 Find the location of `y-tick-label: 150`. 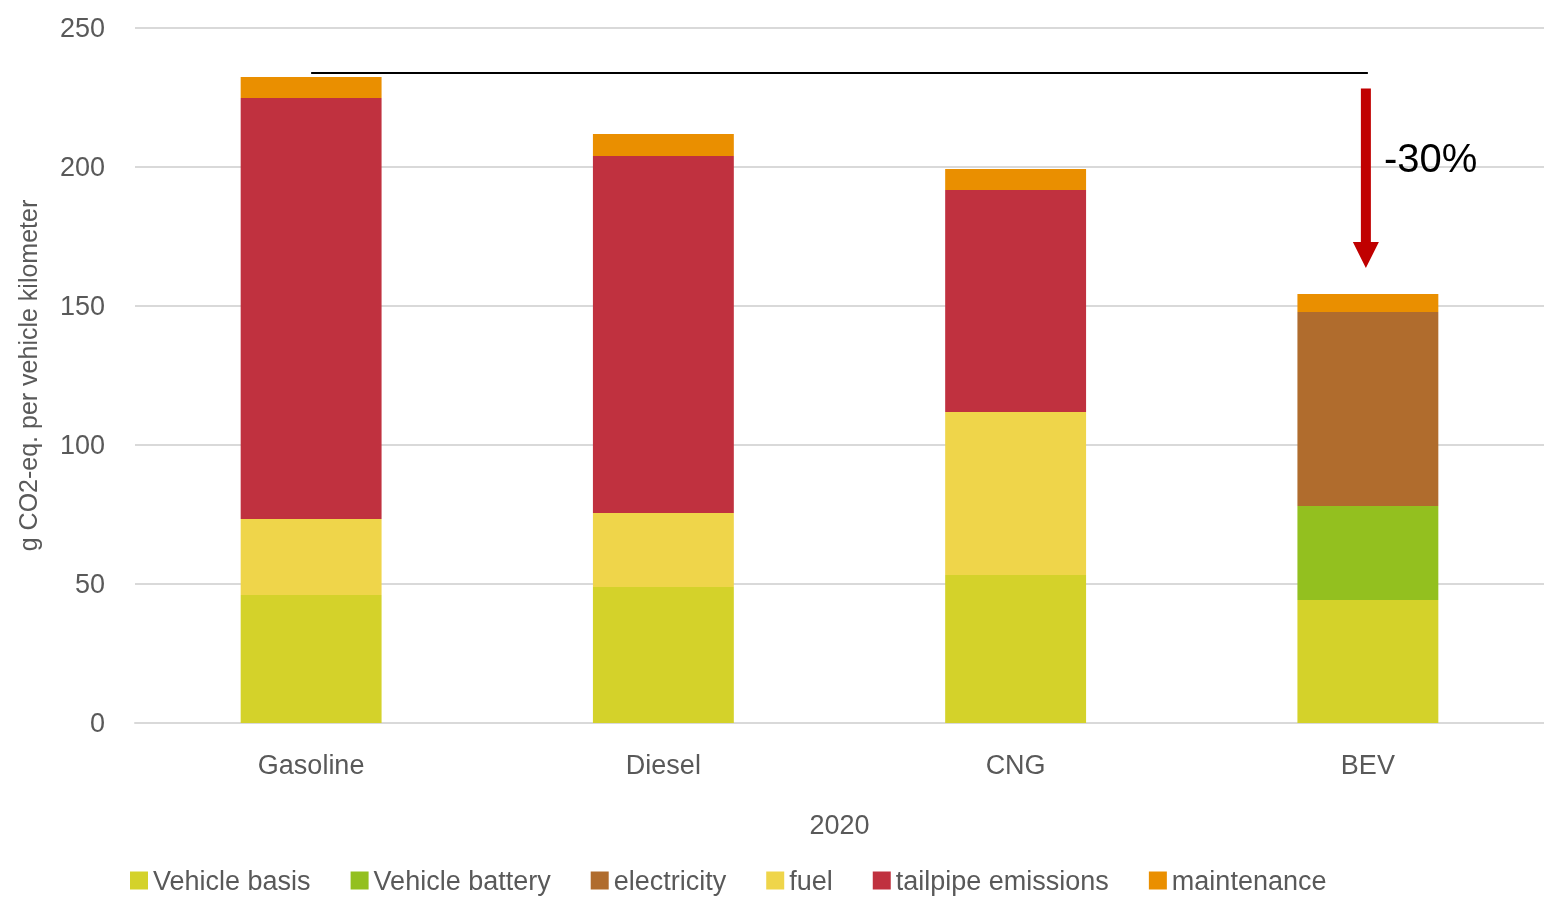

y-tick-label: 150 is located at coordinates (82, 306).